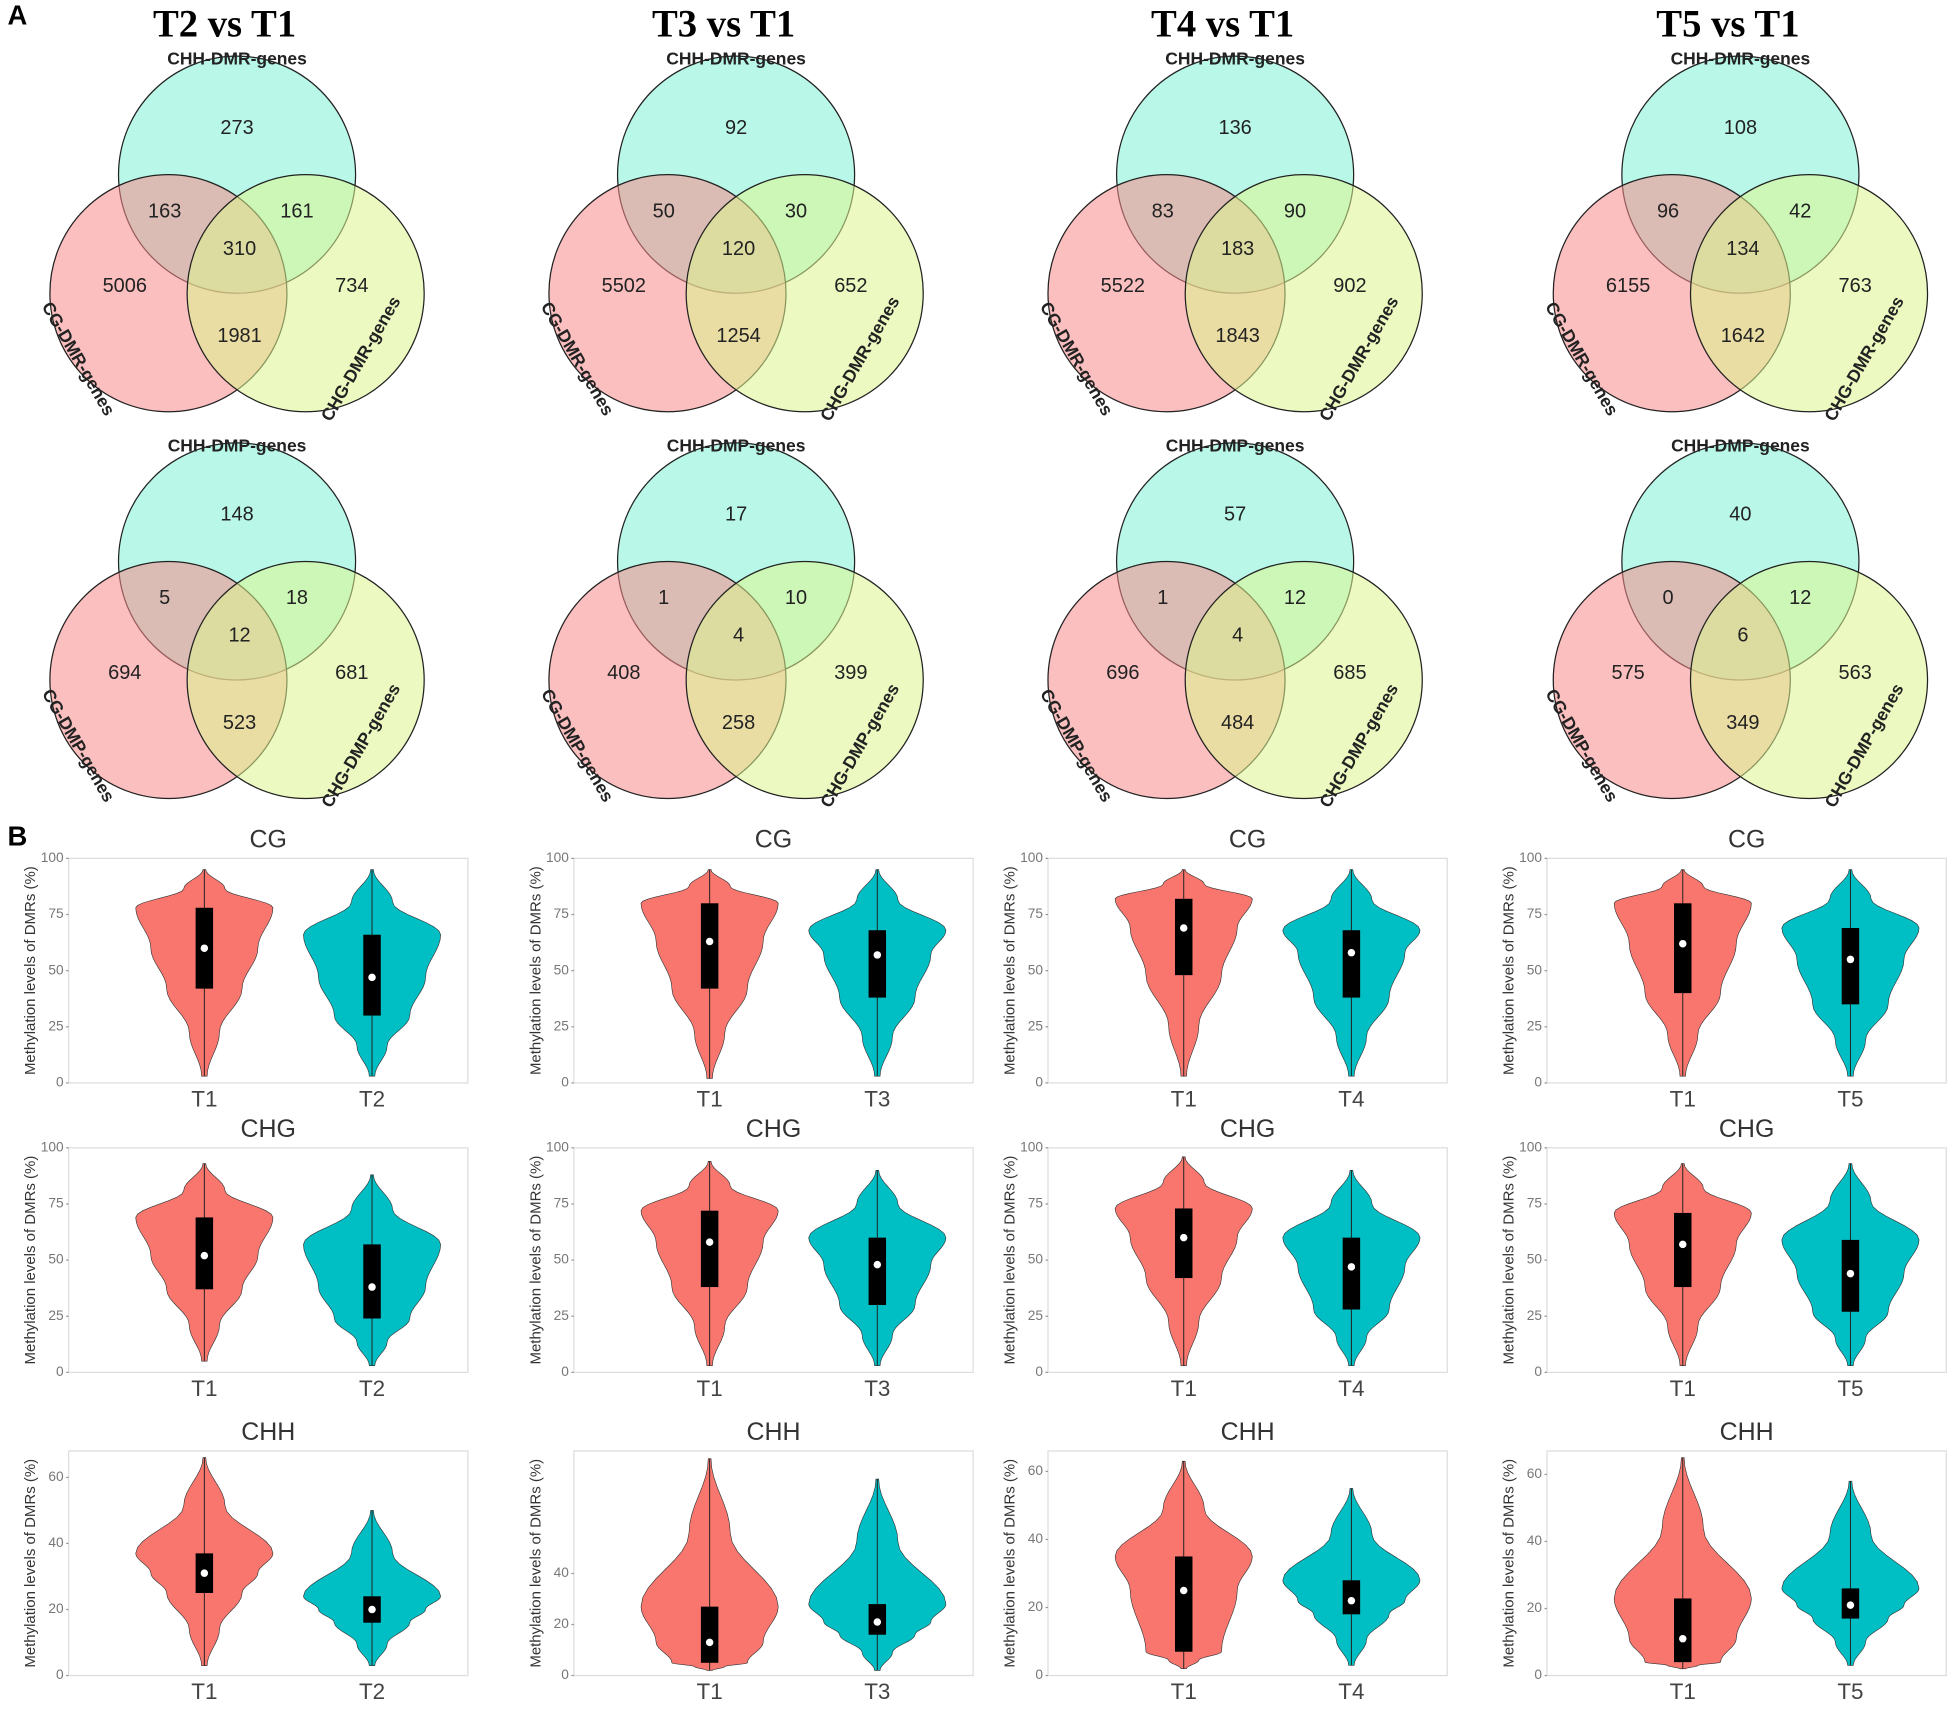  I want to click on region-count: 120, so click(738, 249).